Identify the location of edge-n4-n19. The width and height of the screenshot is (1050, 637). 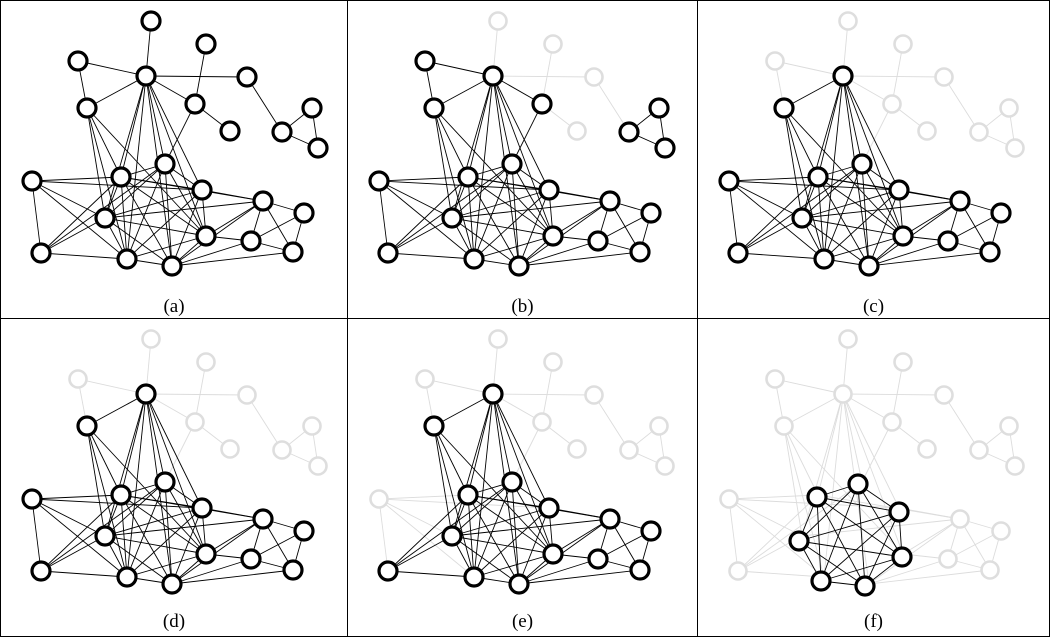
(523, 474).